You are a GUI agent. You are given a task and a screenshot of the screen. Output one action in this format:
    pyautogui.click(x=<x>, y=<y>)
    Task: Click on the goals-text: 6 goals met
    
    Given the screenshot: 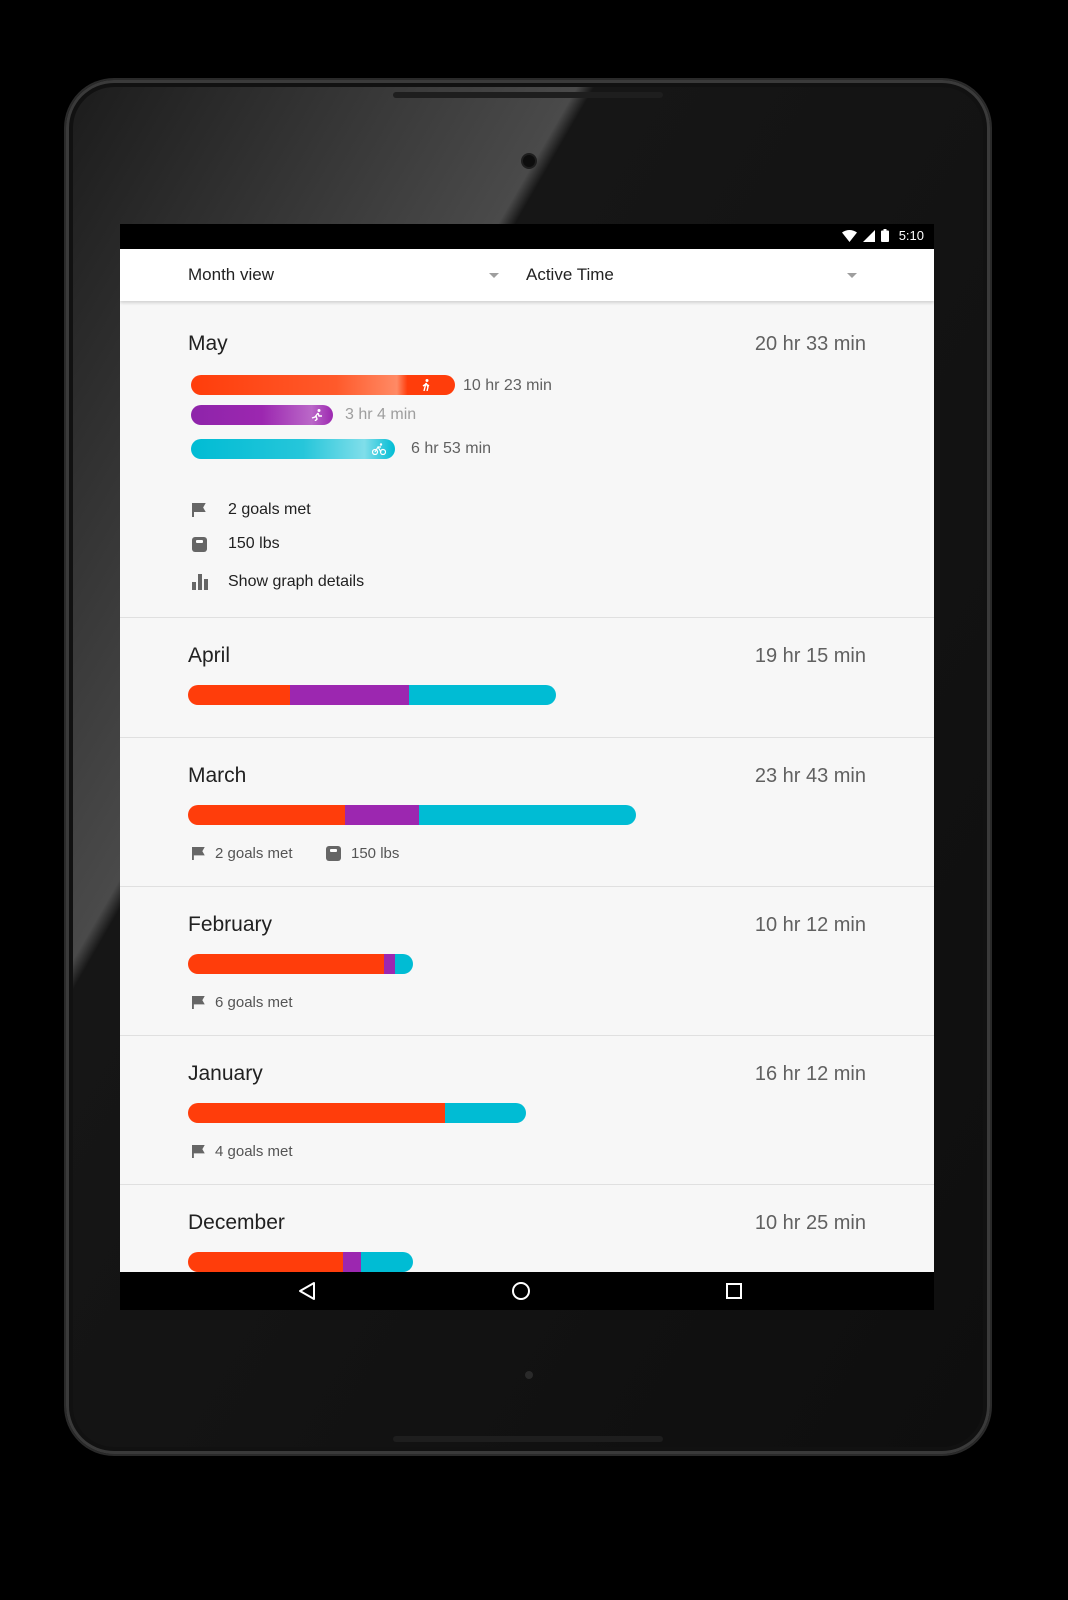 What is the action you would take?
    pyautogui.click(x=254, y=1002)
    